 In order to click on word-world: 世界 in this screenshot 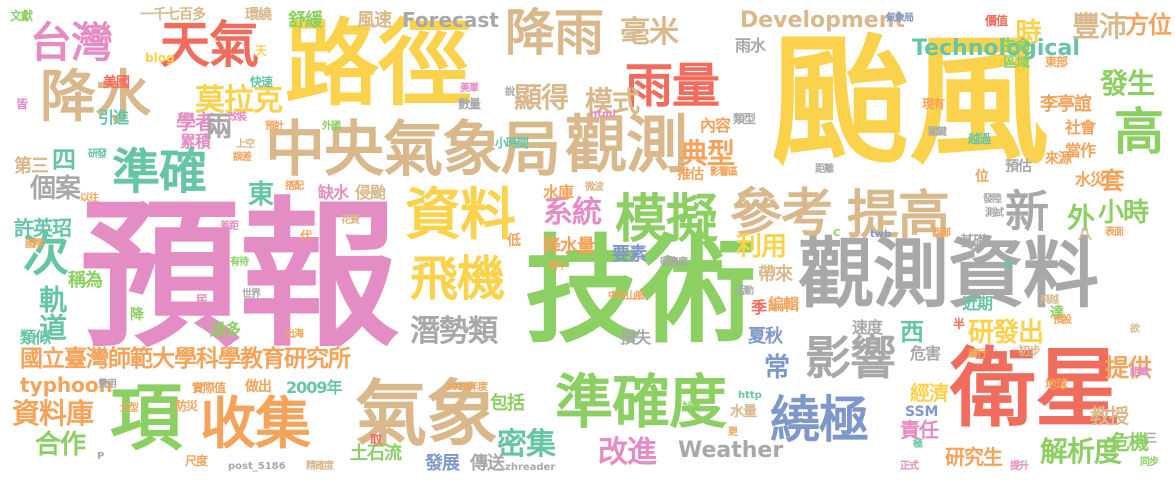, I will do `click(251, 294)`.